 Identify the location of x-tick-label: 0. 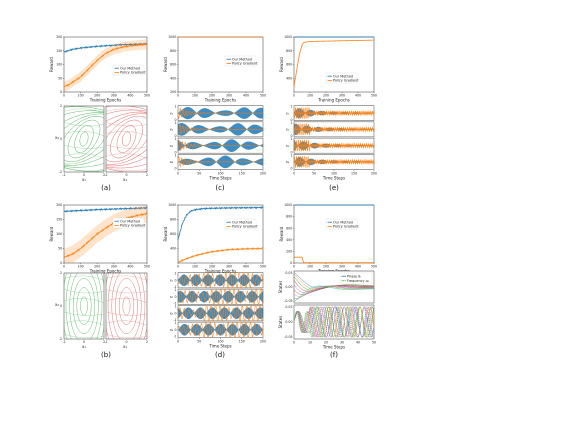
(294, 174).